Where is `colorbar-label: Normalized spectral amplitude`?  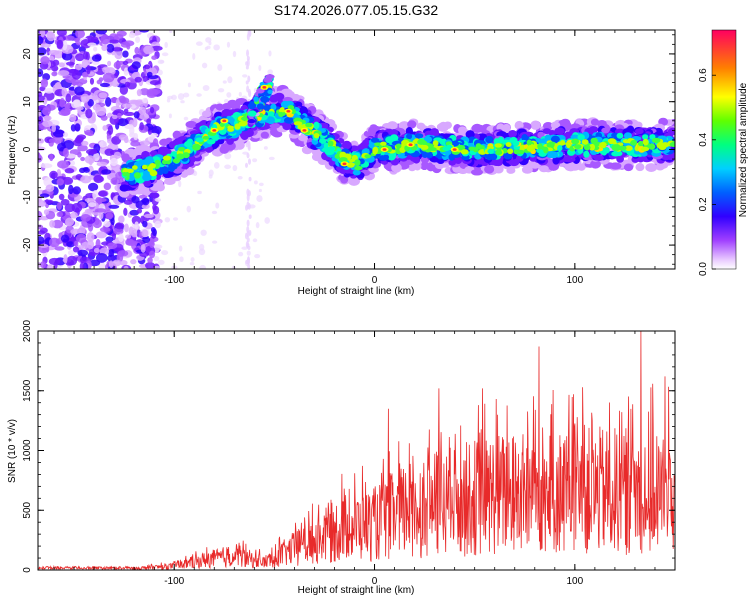
colorbar-label: Normalized spectral amplitude is located at coordinates (743, 149).